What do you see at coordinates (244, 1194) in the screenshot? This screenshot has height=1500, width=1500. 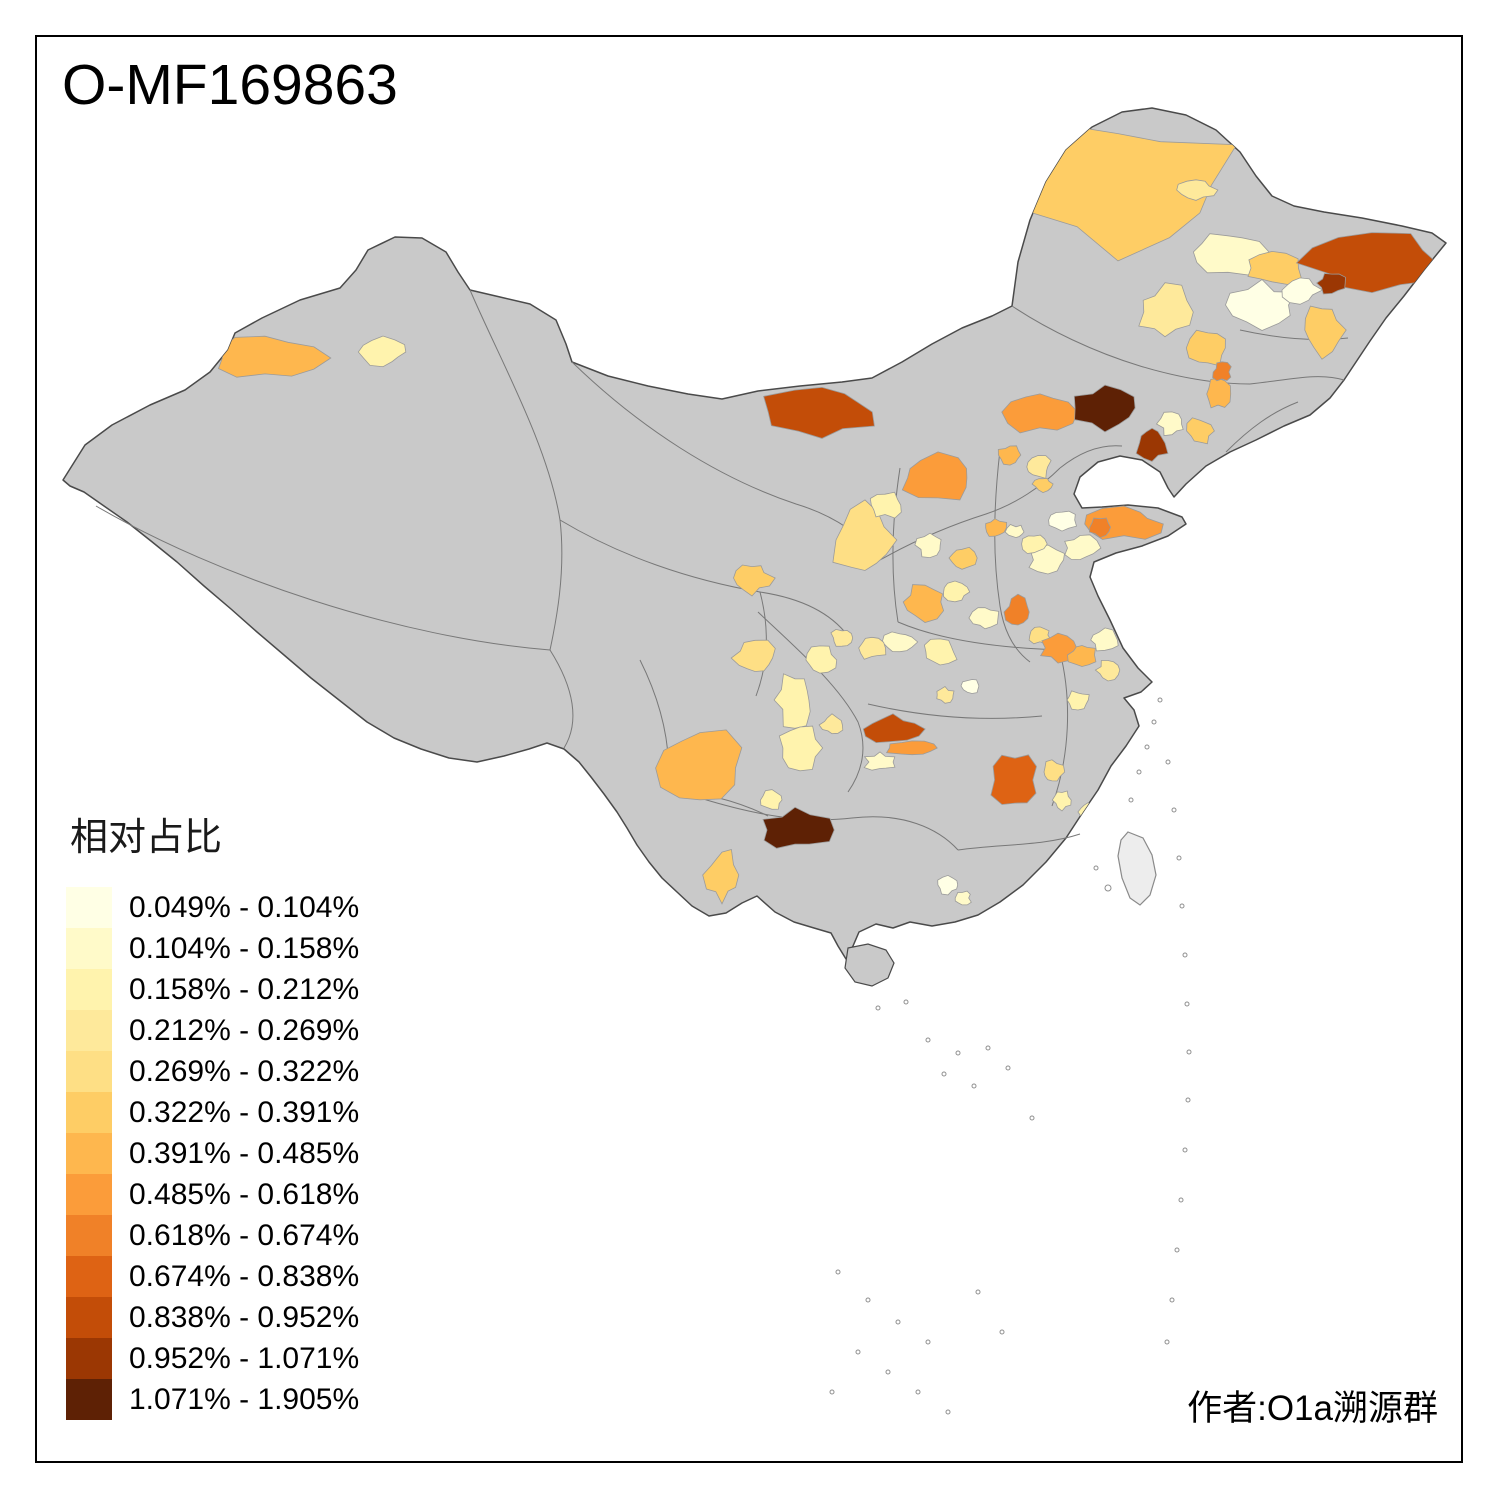 I see `legend-label: 0.485% - 0.618%` at bounding box center [244, 1194].